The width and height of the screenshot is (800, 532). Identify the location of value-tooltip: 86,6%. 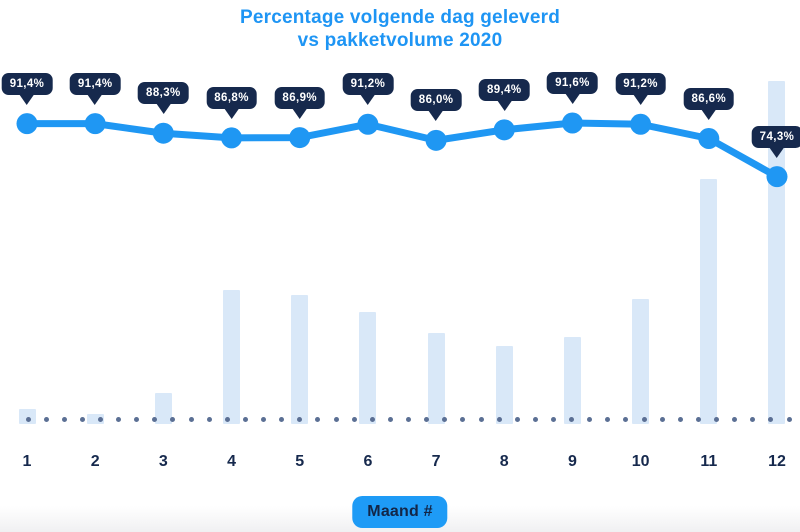
(709, 103).